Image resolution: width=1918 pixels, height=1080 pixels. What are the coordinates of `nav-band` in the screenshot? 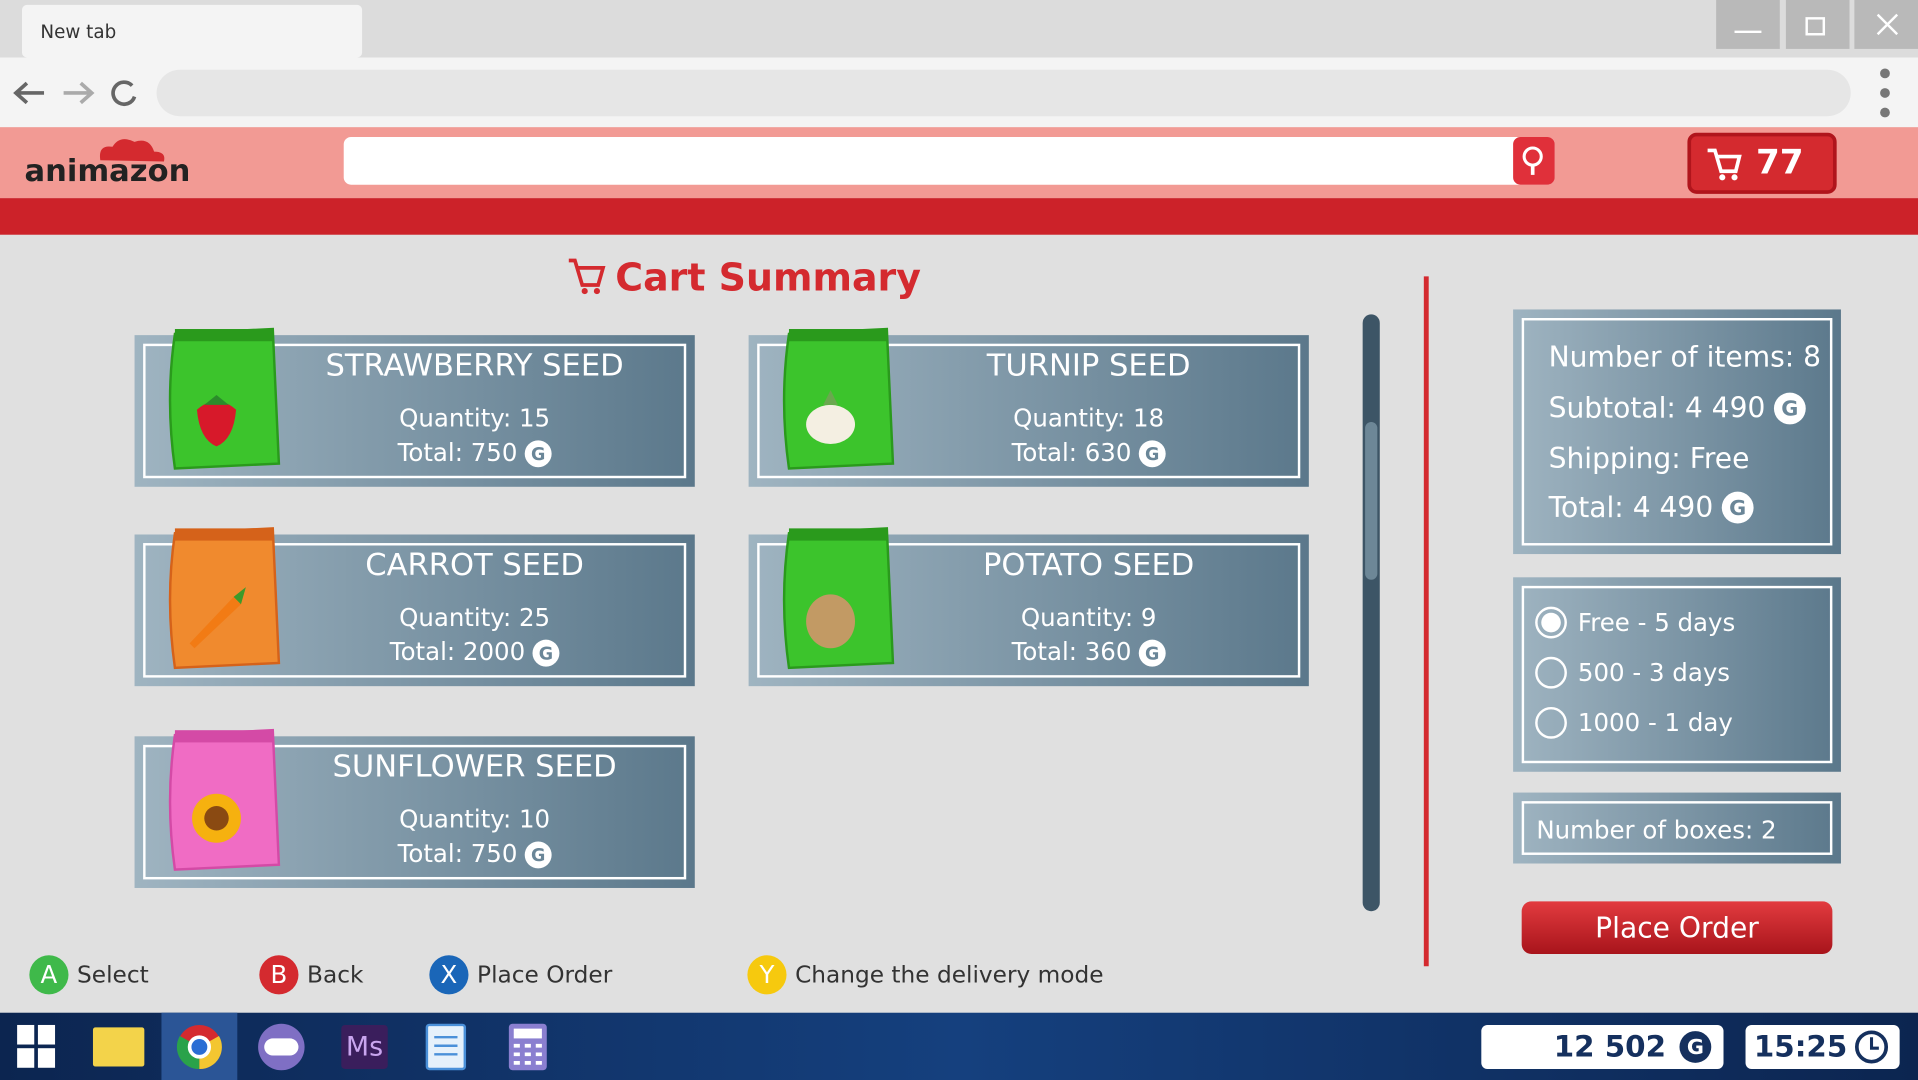 It's located at (959, 216).